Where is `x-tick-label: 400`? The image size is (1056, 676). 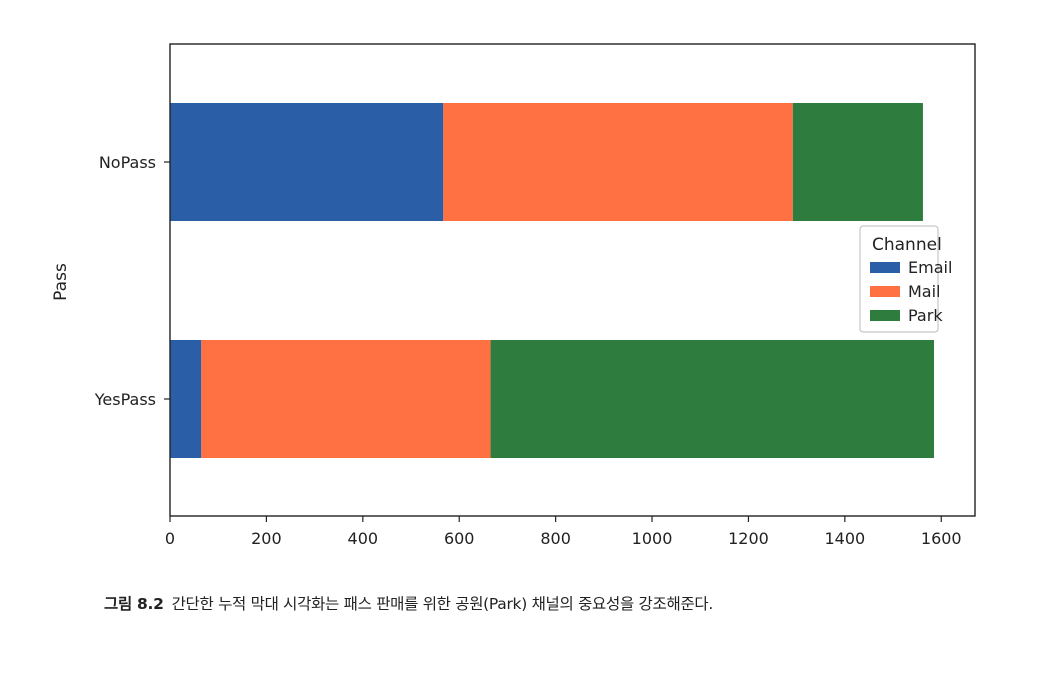
x-tick-label: 400 is located at coordinates (363, 538).